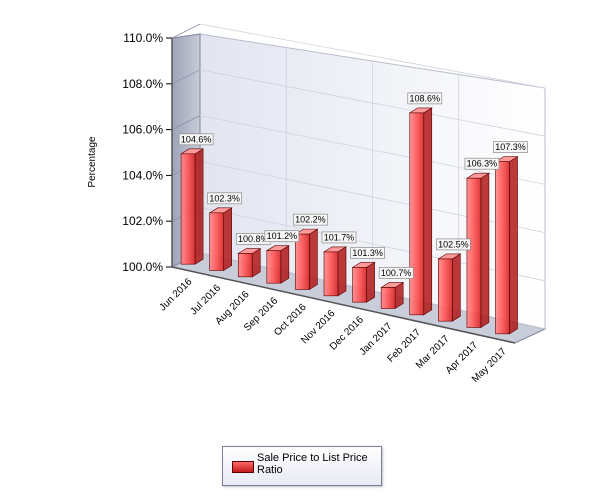 The image size is (600, 500). I want to click on data-label-text: 102.2%, so click(310, 220).